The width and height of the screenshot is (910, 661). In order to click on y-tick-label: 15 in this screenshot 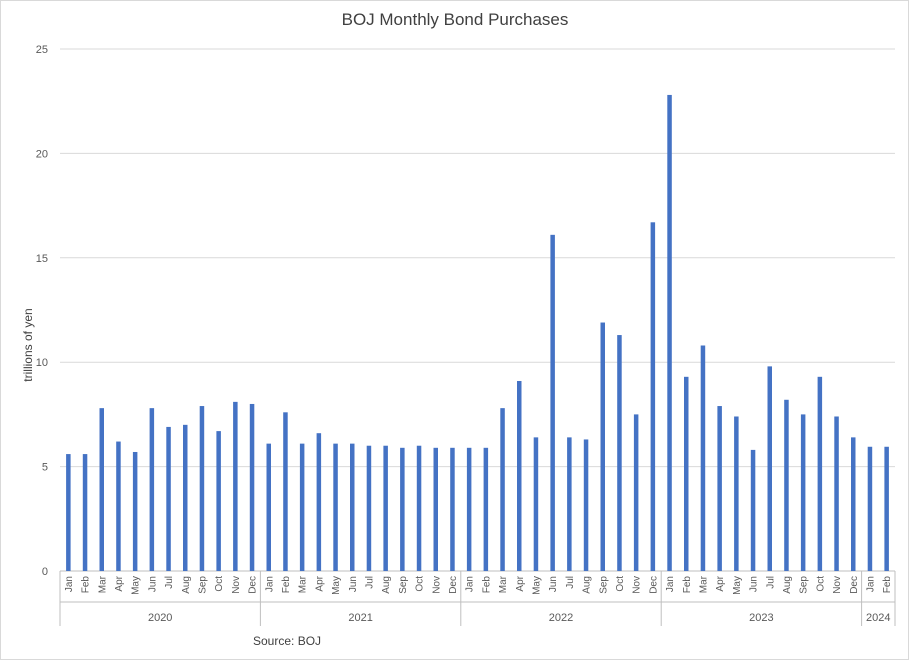, I will do `click(42, 259)`.